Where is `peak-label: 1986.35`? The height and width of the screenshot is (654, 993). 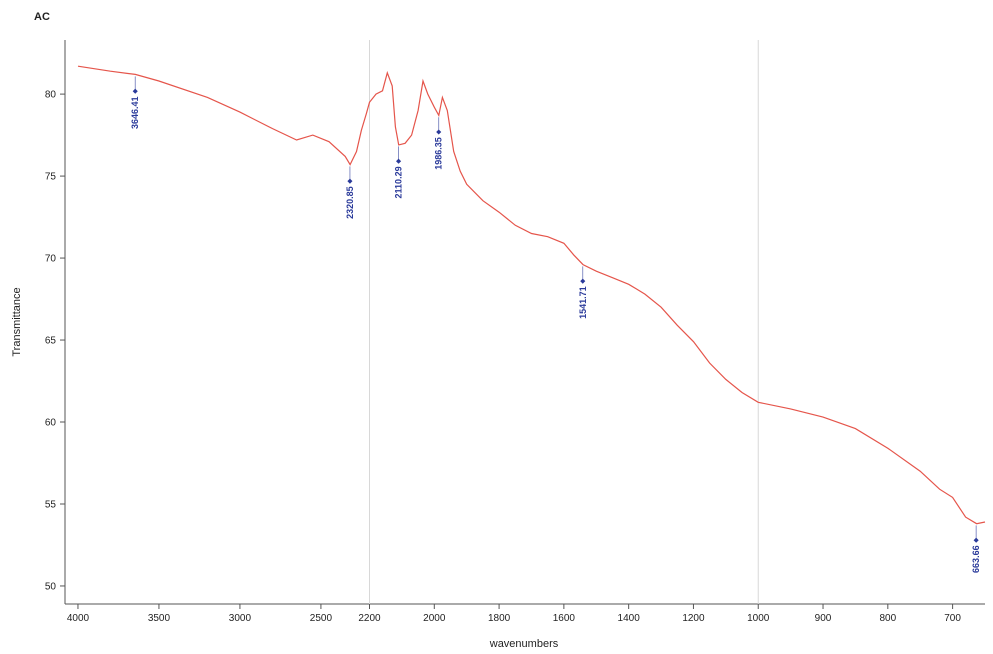 peak-label: 1986.35 is located at coordinates (439, 153).